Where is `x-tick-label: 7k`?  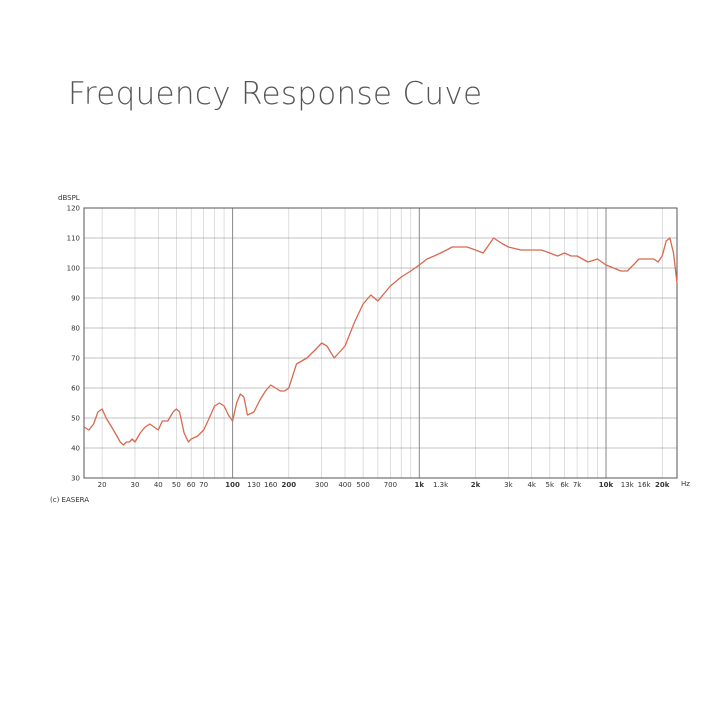
x-tick-label: 7k is located at coordinates (577, 485).